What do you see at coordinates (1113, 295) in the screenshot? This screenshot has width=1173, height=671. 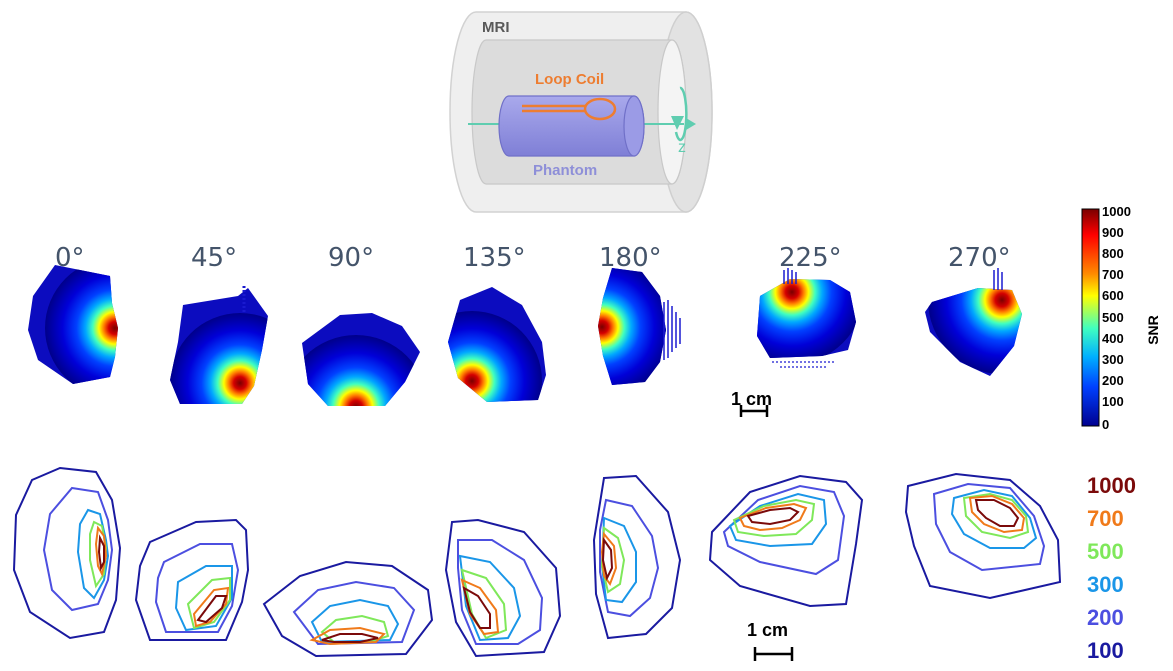 I see `svg-text: 600` at bounding box center [1113, 295].